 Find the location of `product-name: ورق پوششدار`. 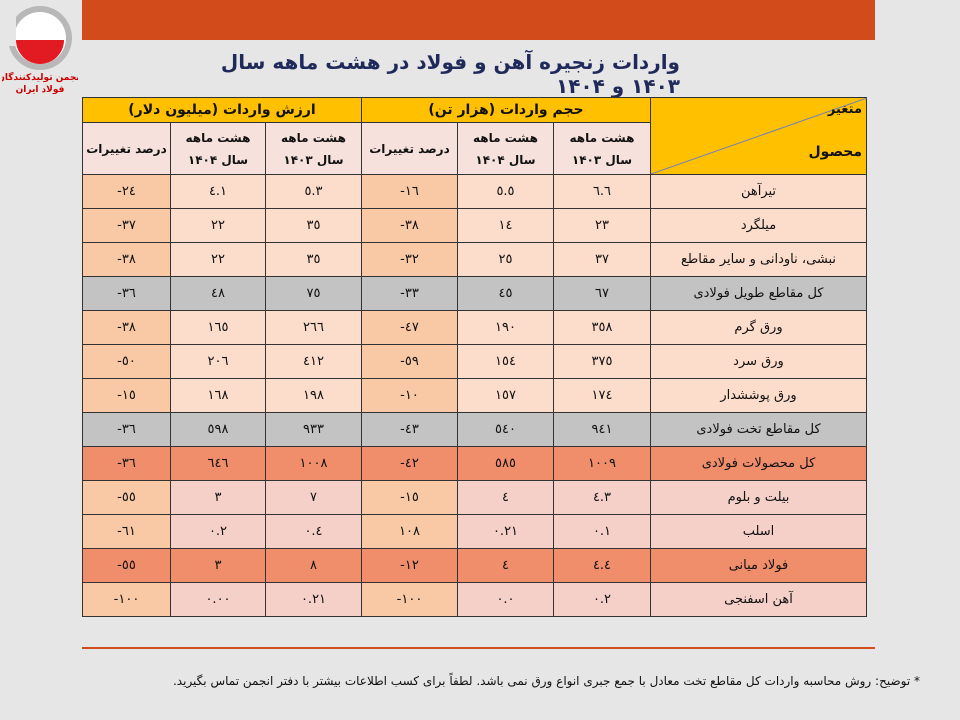

product-name: ورق پوششدار is located at coordinates (758, 395).